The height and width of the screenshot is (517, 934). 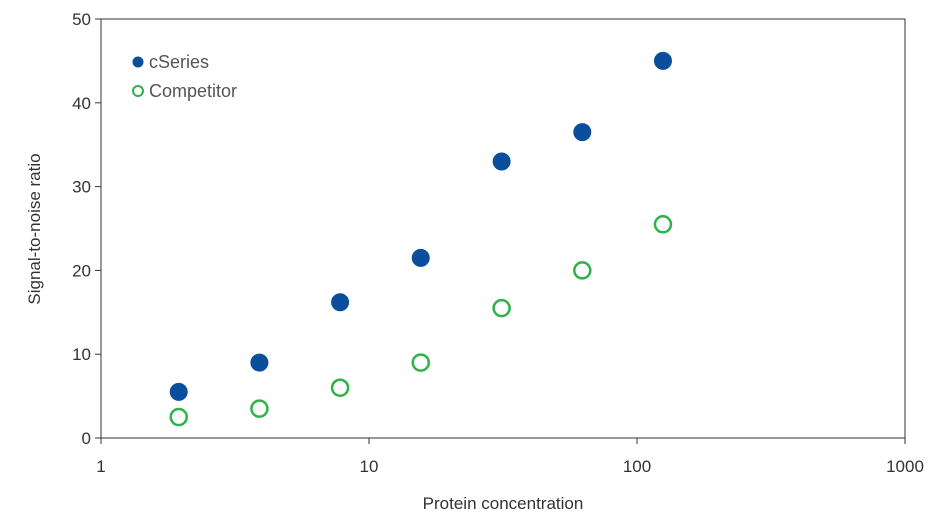 What do you see at coordinates (510, 457) in the screenshot?
I see `x-axis-ticks: 1 10 100 1000` at bounding box center [510, 457].